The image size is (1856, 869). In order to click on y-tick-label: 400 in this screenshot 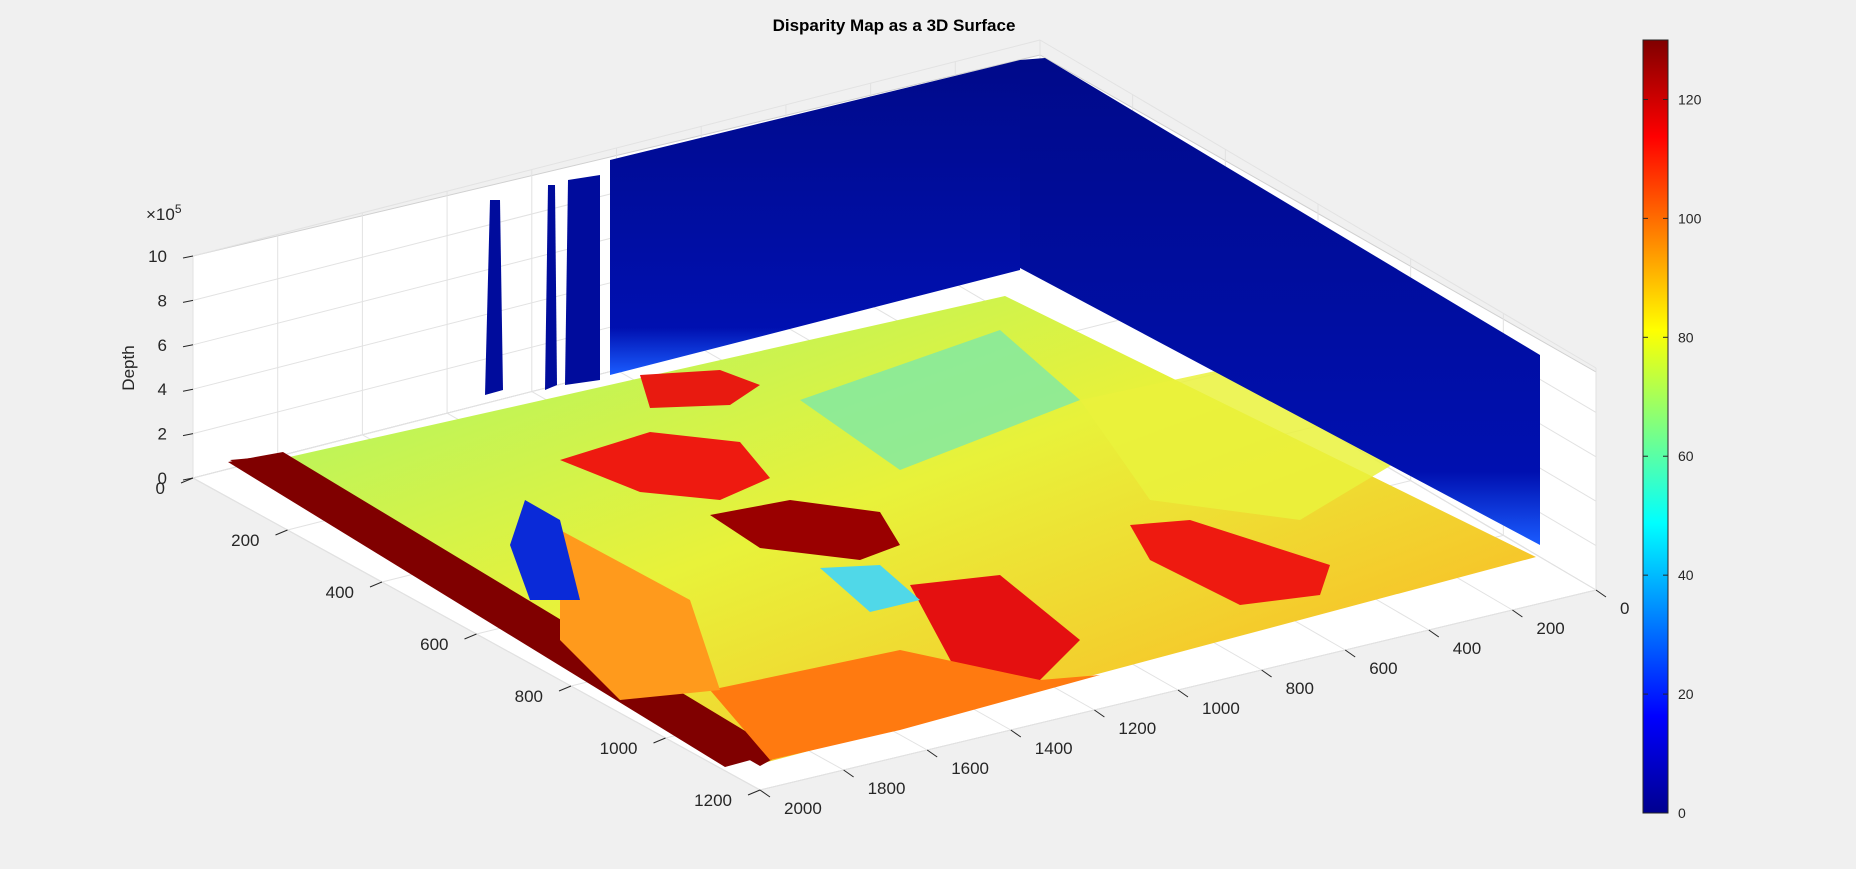, I will do `click(340, 592)`.